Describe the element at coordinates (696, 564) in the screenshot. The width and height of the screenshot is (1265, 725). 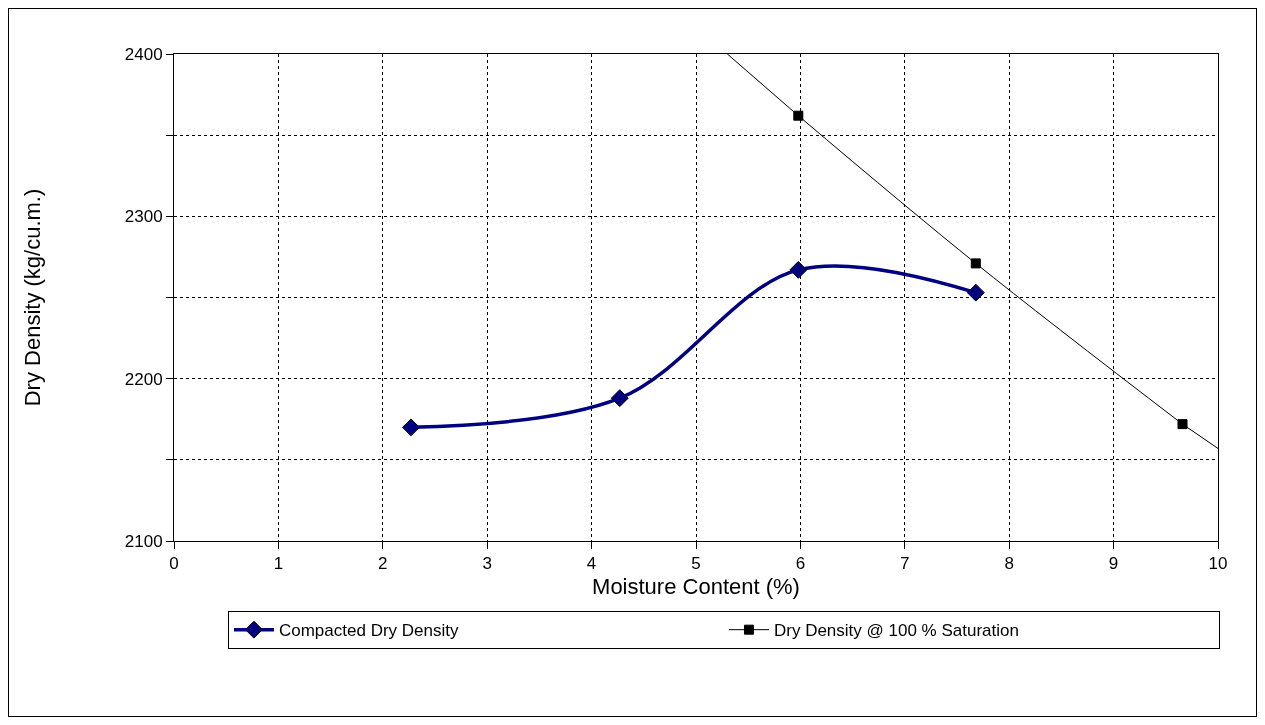
I see `x-tick-label: 5` at that location.